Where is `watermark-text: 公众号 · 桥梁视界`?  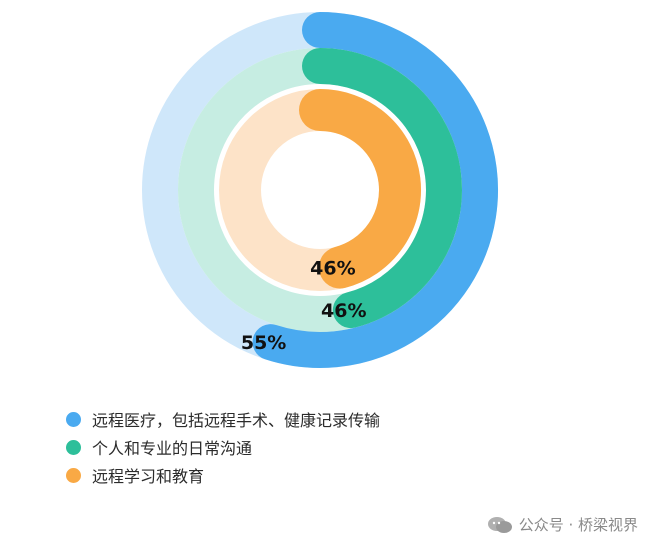
watermark-text: 公众号 · 桥梁视界 is located at coordinates (578, 525).